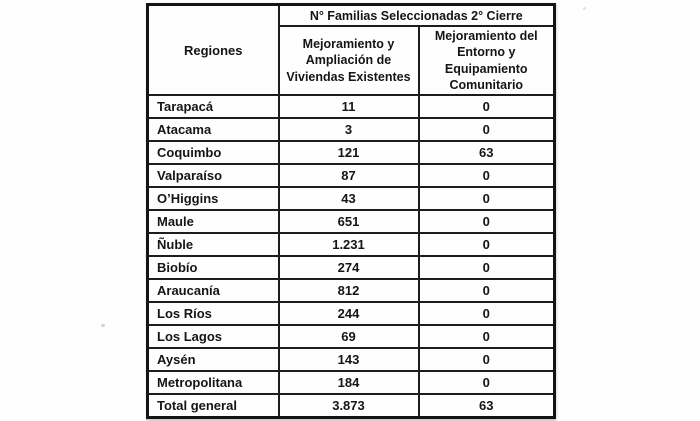  I want to click on region-cell: Maule, so click(213, 221).